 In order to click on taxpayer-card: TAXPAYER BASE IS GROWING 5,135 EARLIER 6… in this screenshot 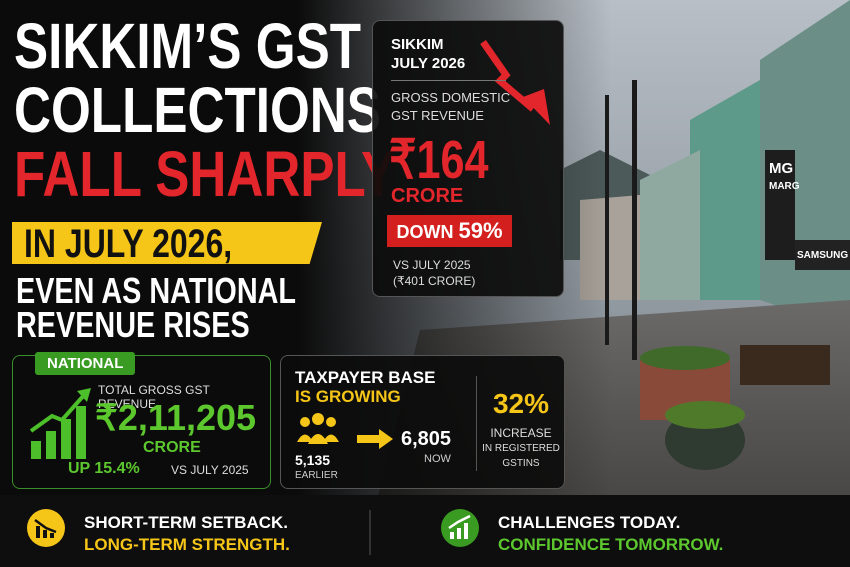, I will do `click(422, 422)`.